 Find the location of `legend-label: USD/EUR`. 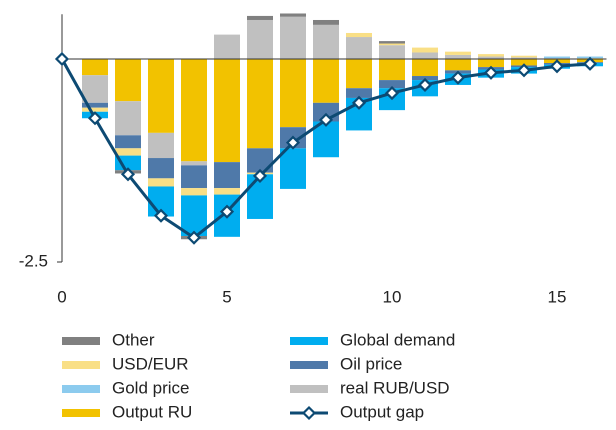

legend-label: USD/EUR is located at coordinates (150, 363).